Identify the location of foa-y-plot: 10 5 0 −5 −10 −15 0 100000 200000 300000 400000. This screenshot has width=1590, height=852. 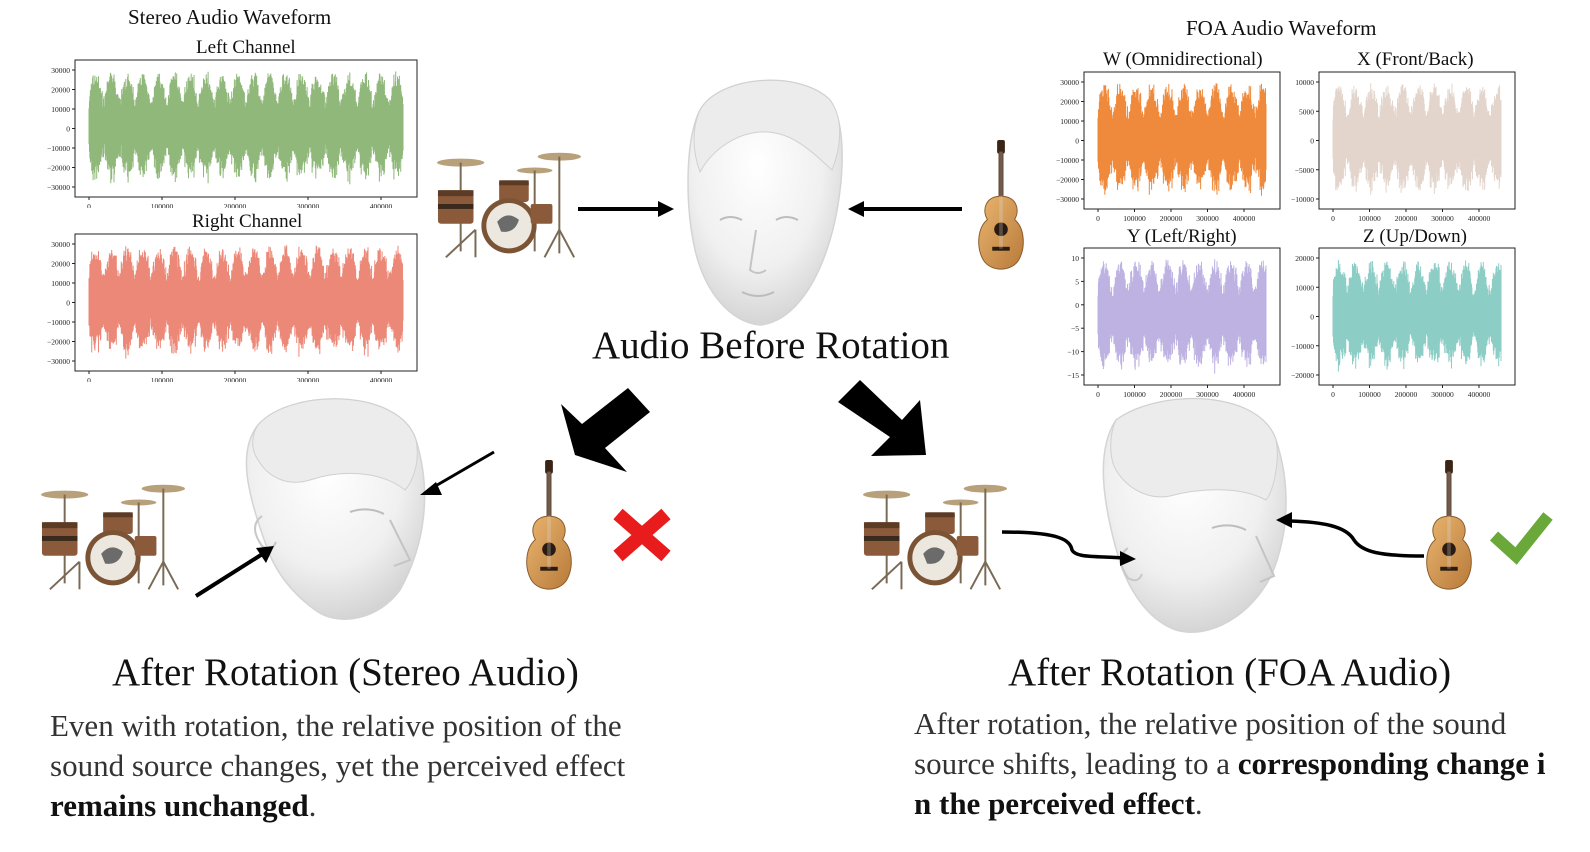
(1174, 323).